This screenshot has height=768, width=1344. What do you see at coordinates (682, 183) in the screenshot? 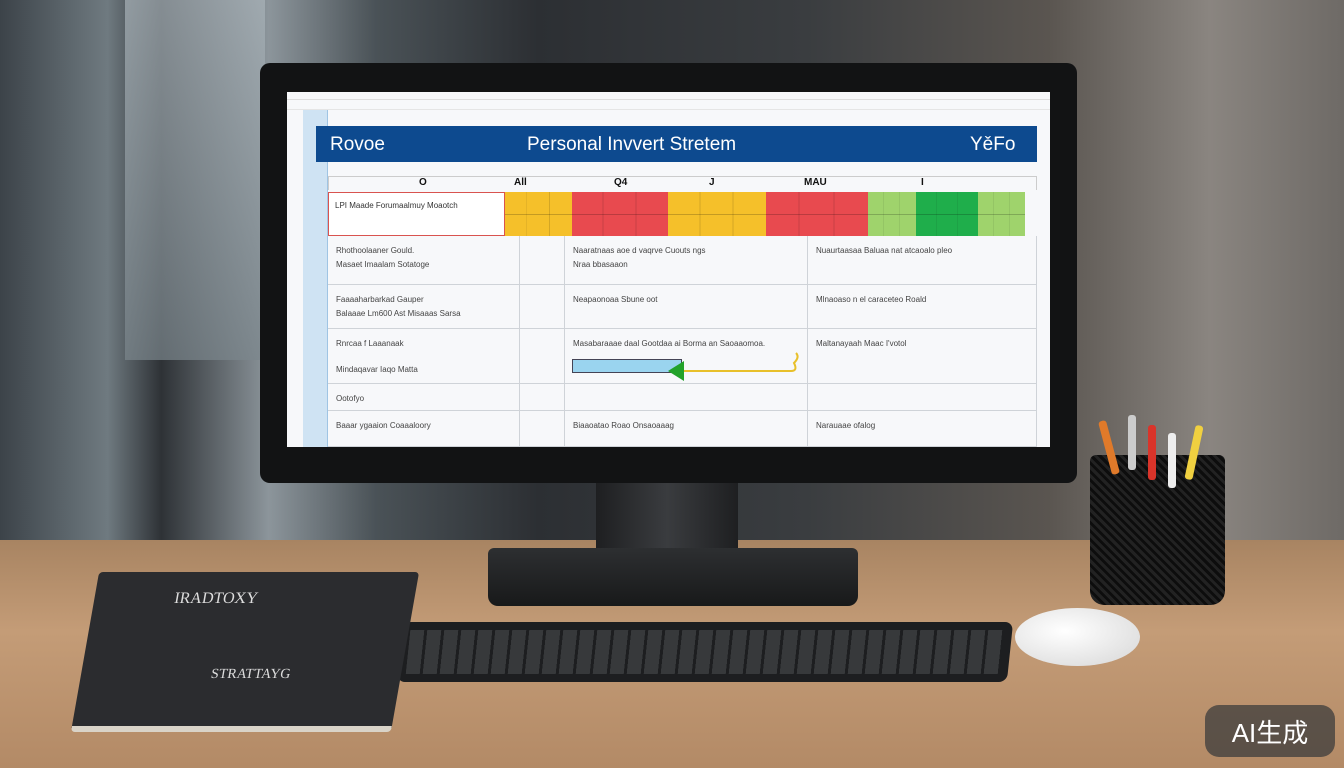
I see `column-markers: O All Q4 J MAU I` at bounding box center [682, 183].